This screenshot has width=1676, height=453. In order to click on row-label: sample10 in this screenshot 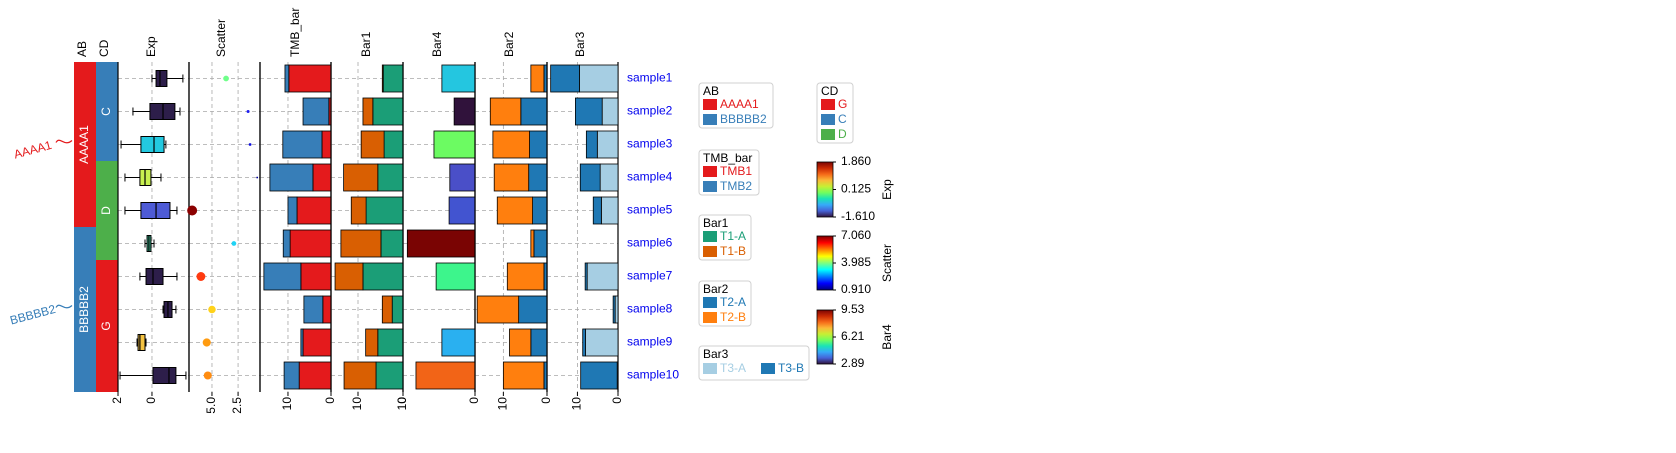, I will do `click(653, 375)`.